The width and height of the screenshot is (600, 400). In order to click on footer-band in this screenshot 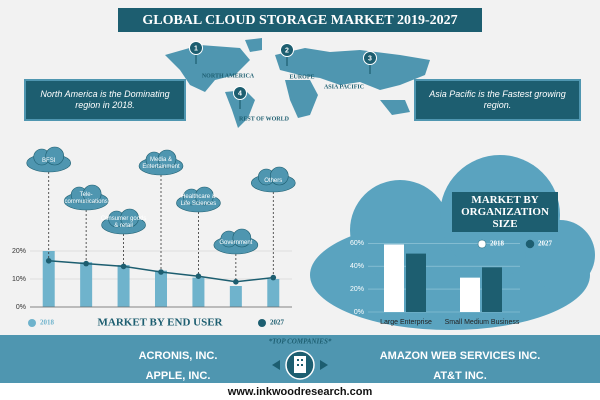, I will do `click(300, 391)`.